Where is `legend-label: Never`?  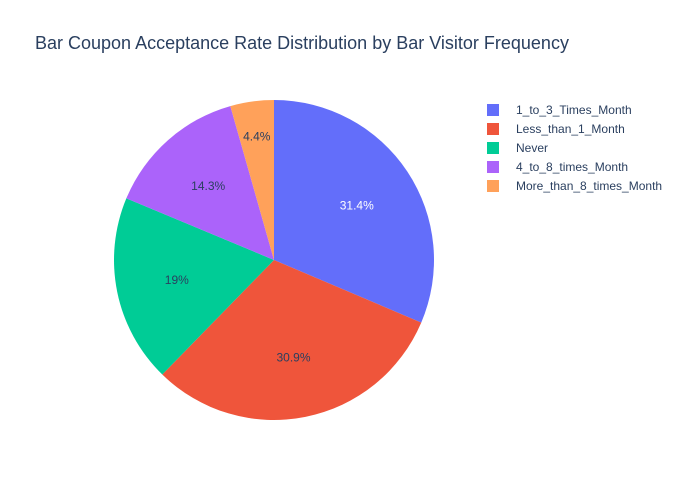 legend-label: Never is located at coordinates (532, 147).